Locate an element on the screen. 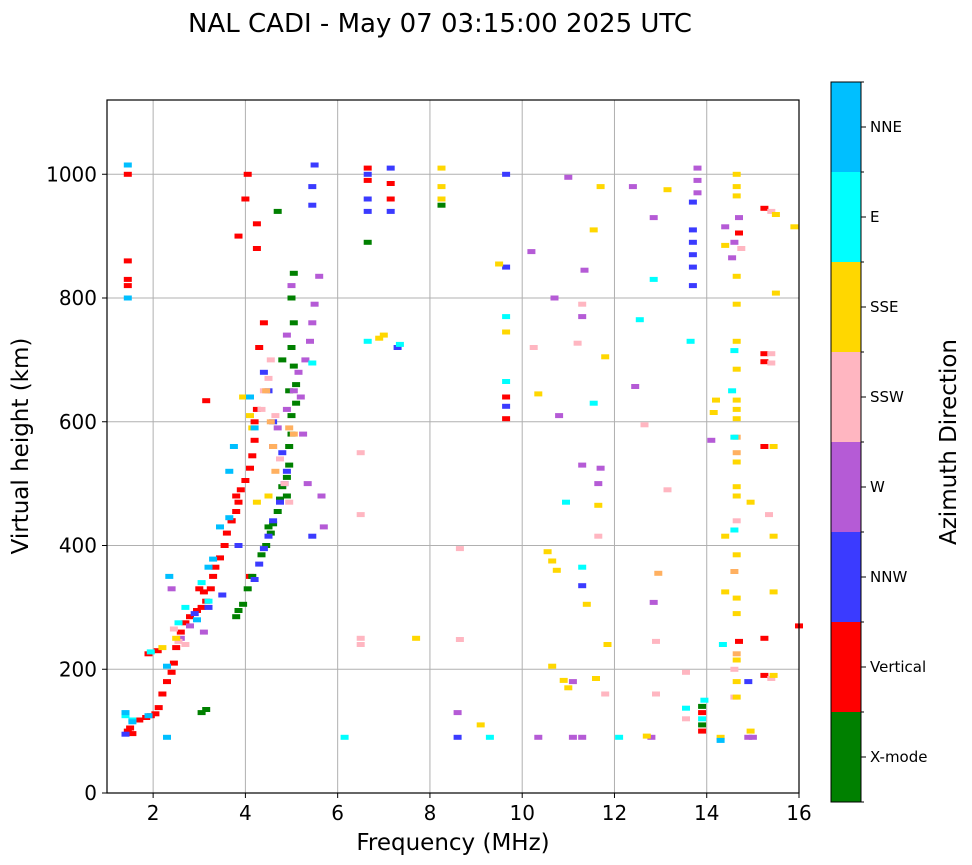 The image size is (972, 865). colorbar-tick-label: E is located at coordinates (874, 217).